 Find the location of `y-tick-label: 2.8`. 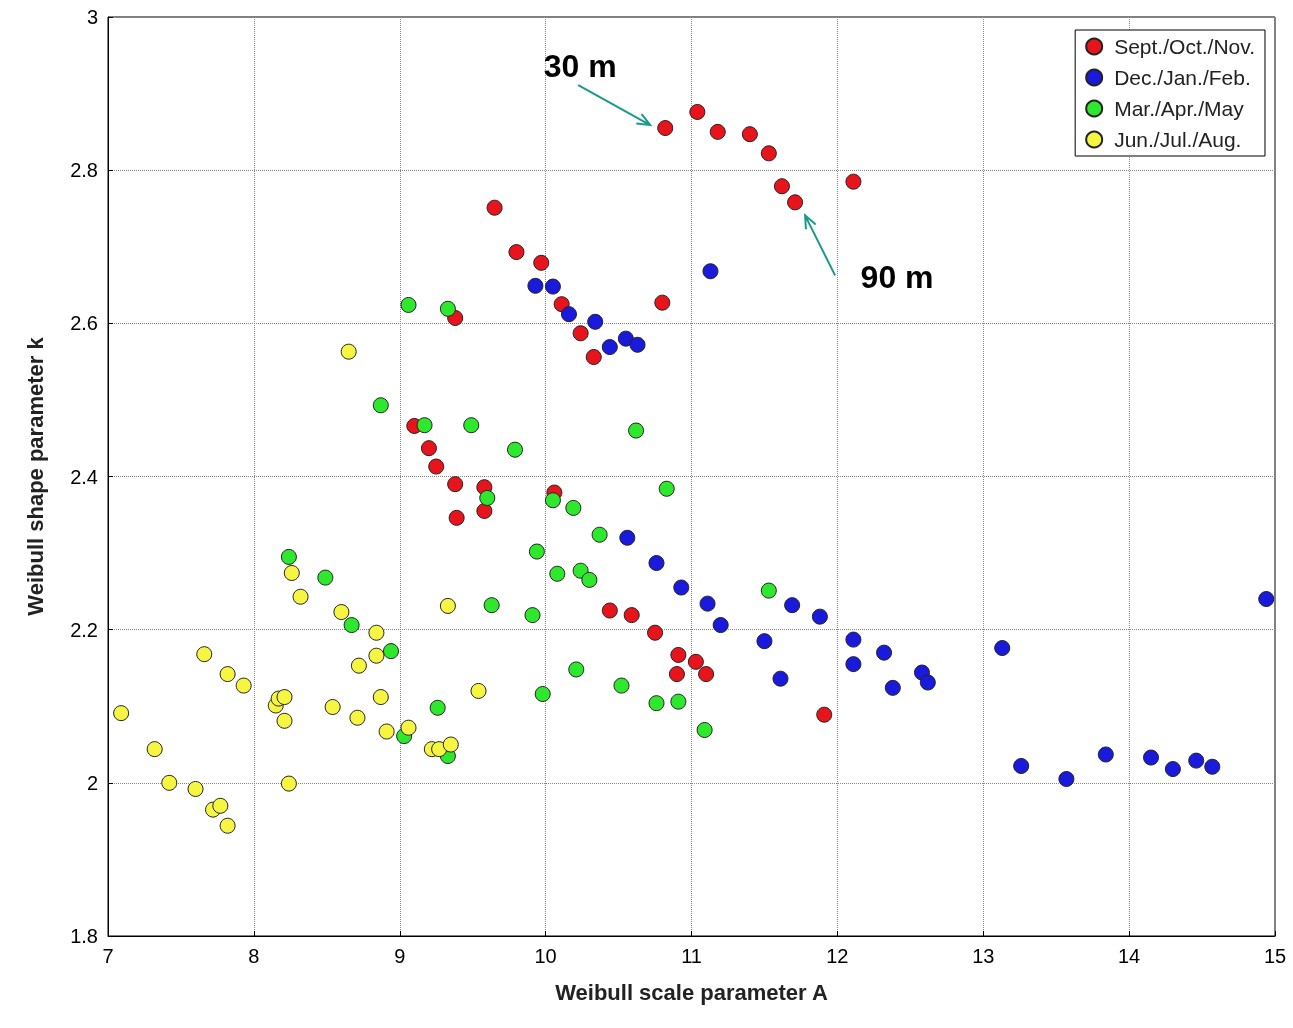

y-tick-label: 2.8 is located at coordinates (84, 170).